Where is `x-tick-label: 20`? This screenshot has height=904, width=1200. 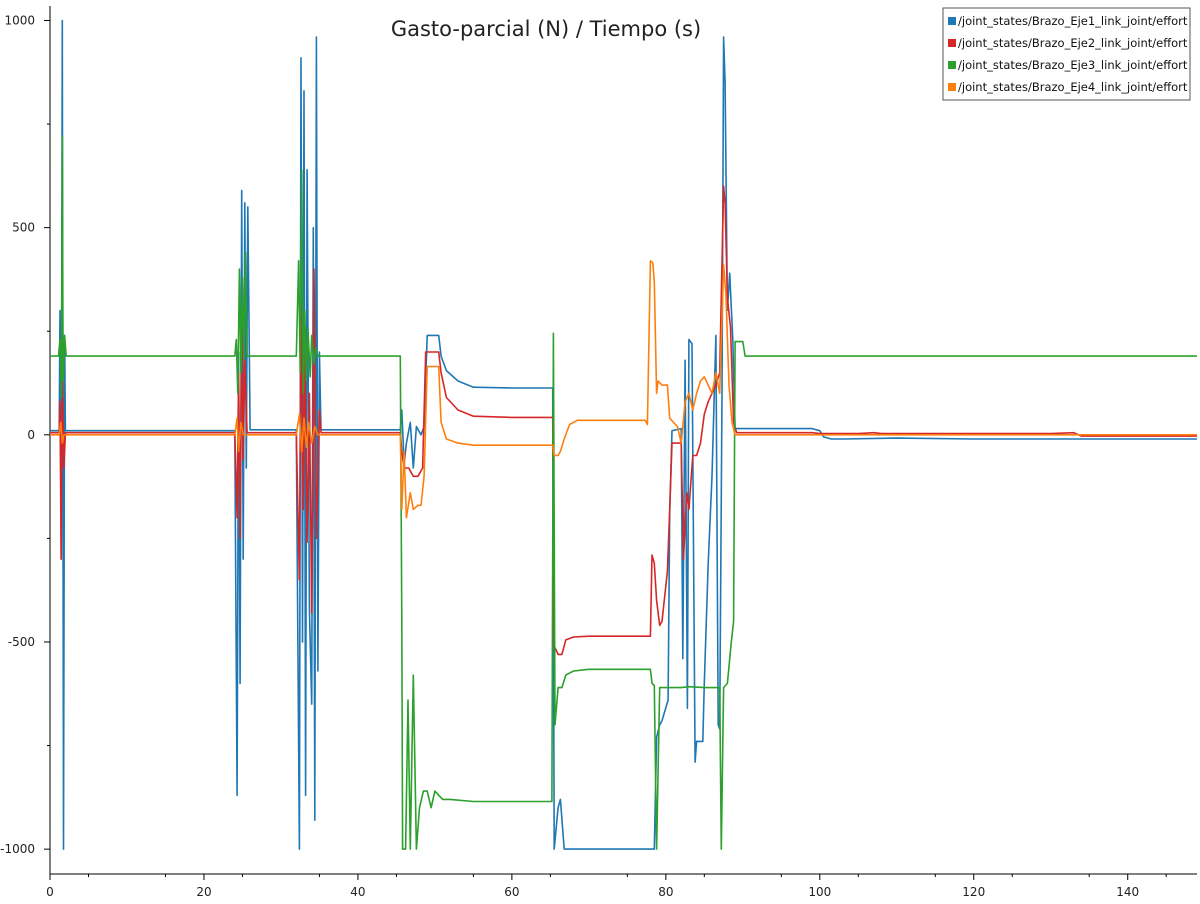
x-tick-label: 20 is located at coordinates (203, 892).